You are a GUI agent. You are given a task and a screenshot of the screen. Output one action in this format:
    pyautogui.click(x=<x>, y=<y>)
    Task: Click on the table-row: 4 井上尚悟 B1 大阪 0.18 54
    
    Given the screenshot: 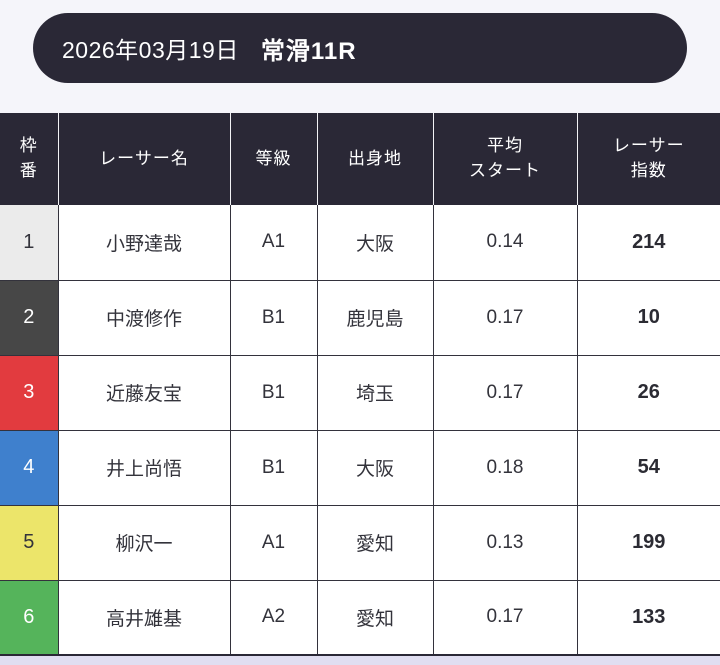 What is the action you would take?
    pyautogui.click(x=360, y=467)
    